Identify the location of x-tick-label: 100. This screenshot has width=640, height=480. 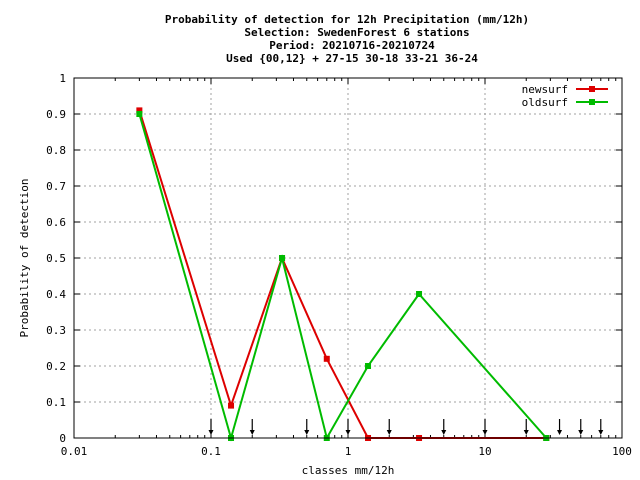
(622, 451).